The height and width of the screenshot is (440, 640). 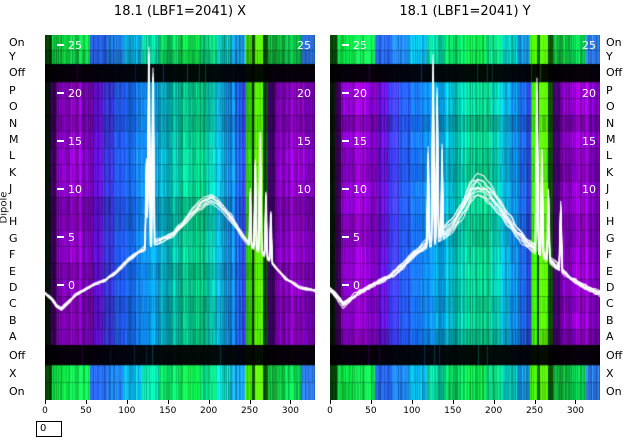 I want to click on row-labels-left: On Y Off P O N M L K J I H G F E D C B A Off X On, so click(x=27, y=217).